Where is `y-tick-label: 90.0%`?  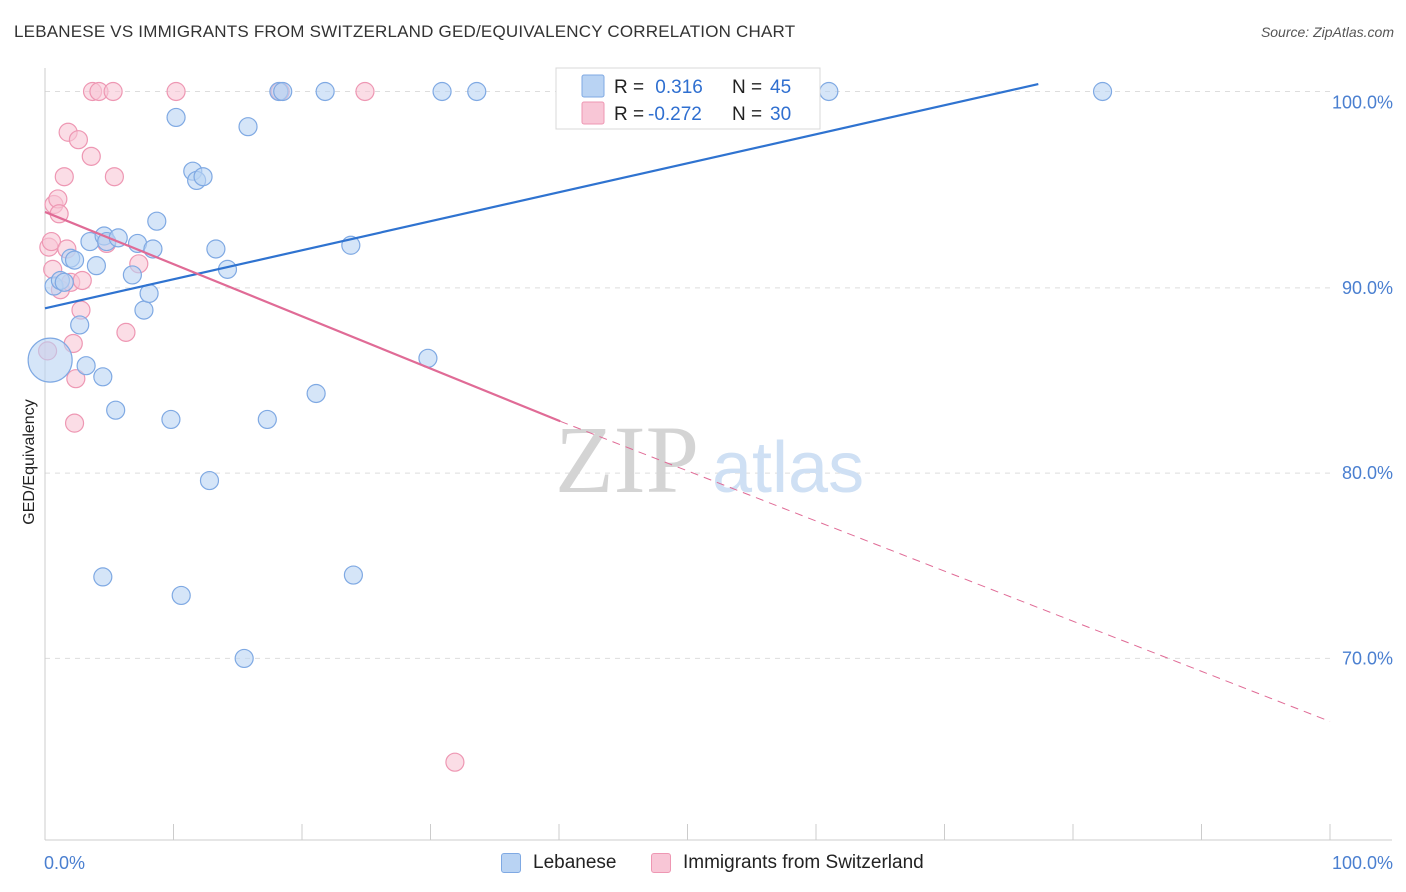 y-tick-label: 90.0% is located at coordinates (1367, 288).